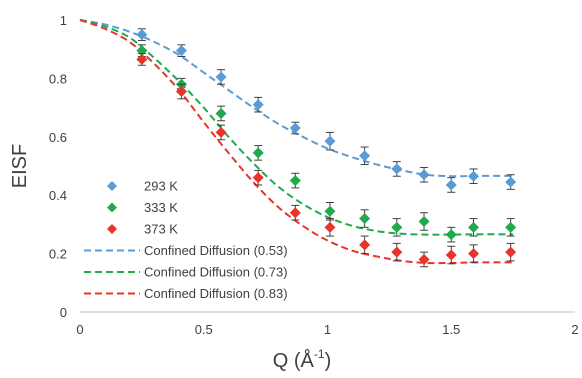  I want to click on x-tick-label: 1.5, so click(451, 329).